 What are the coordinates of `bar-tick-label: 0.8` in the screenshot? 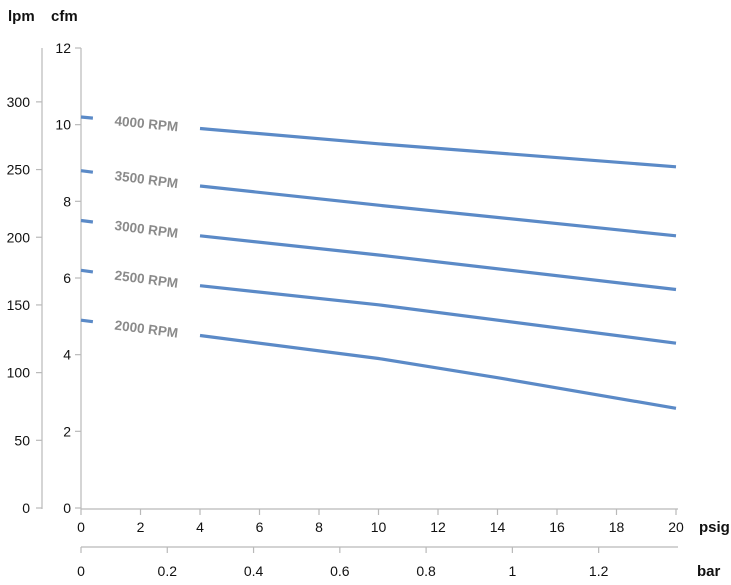 It's located at (426, 571).